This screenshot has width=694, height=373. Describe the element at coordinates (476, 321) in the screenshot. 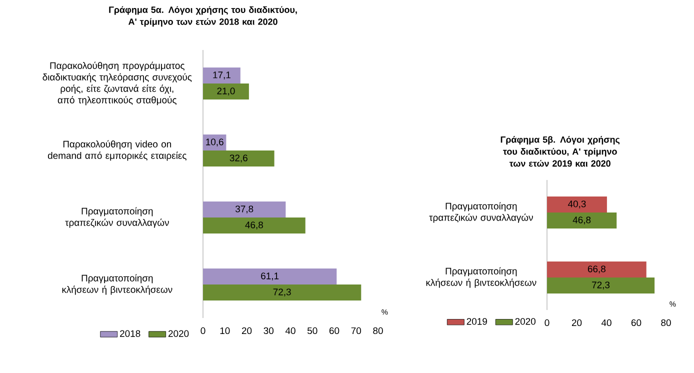

I see `legend-label: 2019` at that location.